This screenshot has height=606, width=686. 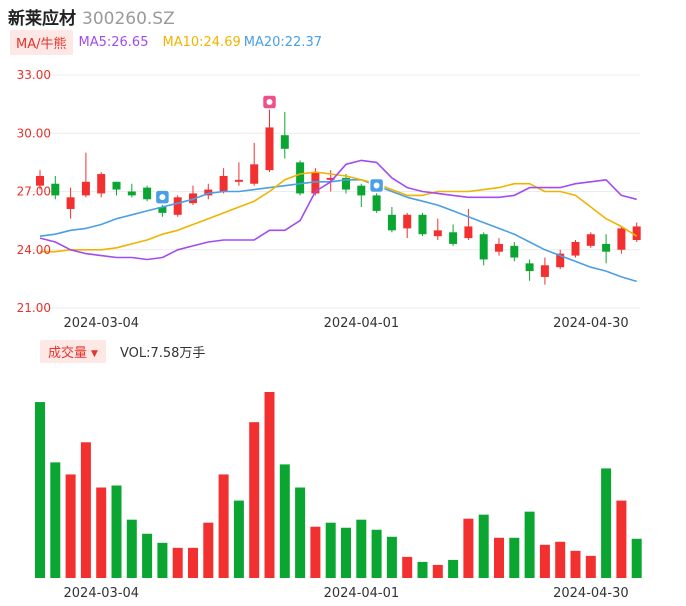 I want to click on stock-header: 新莱应材 300260.SZ, so click(x=91, y=16).